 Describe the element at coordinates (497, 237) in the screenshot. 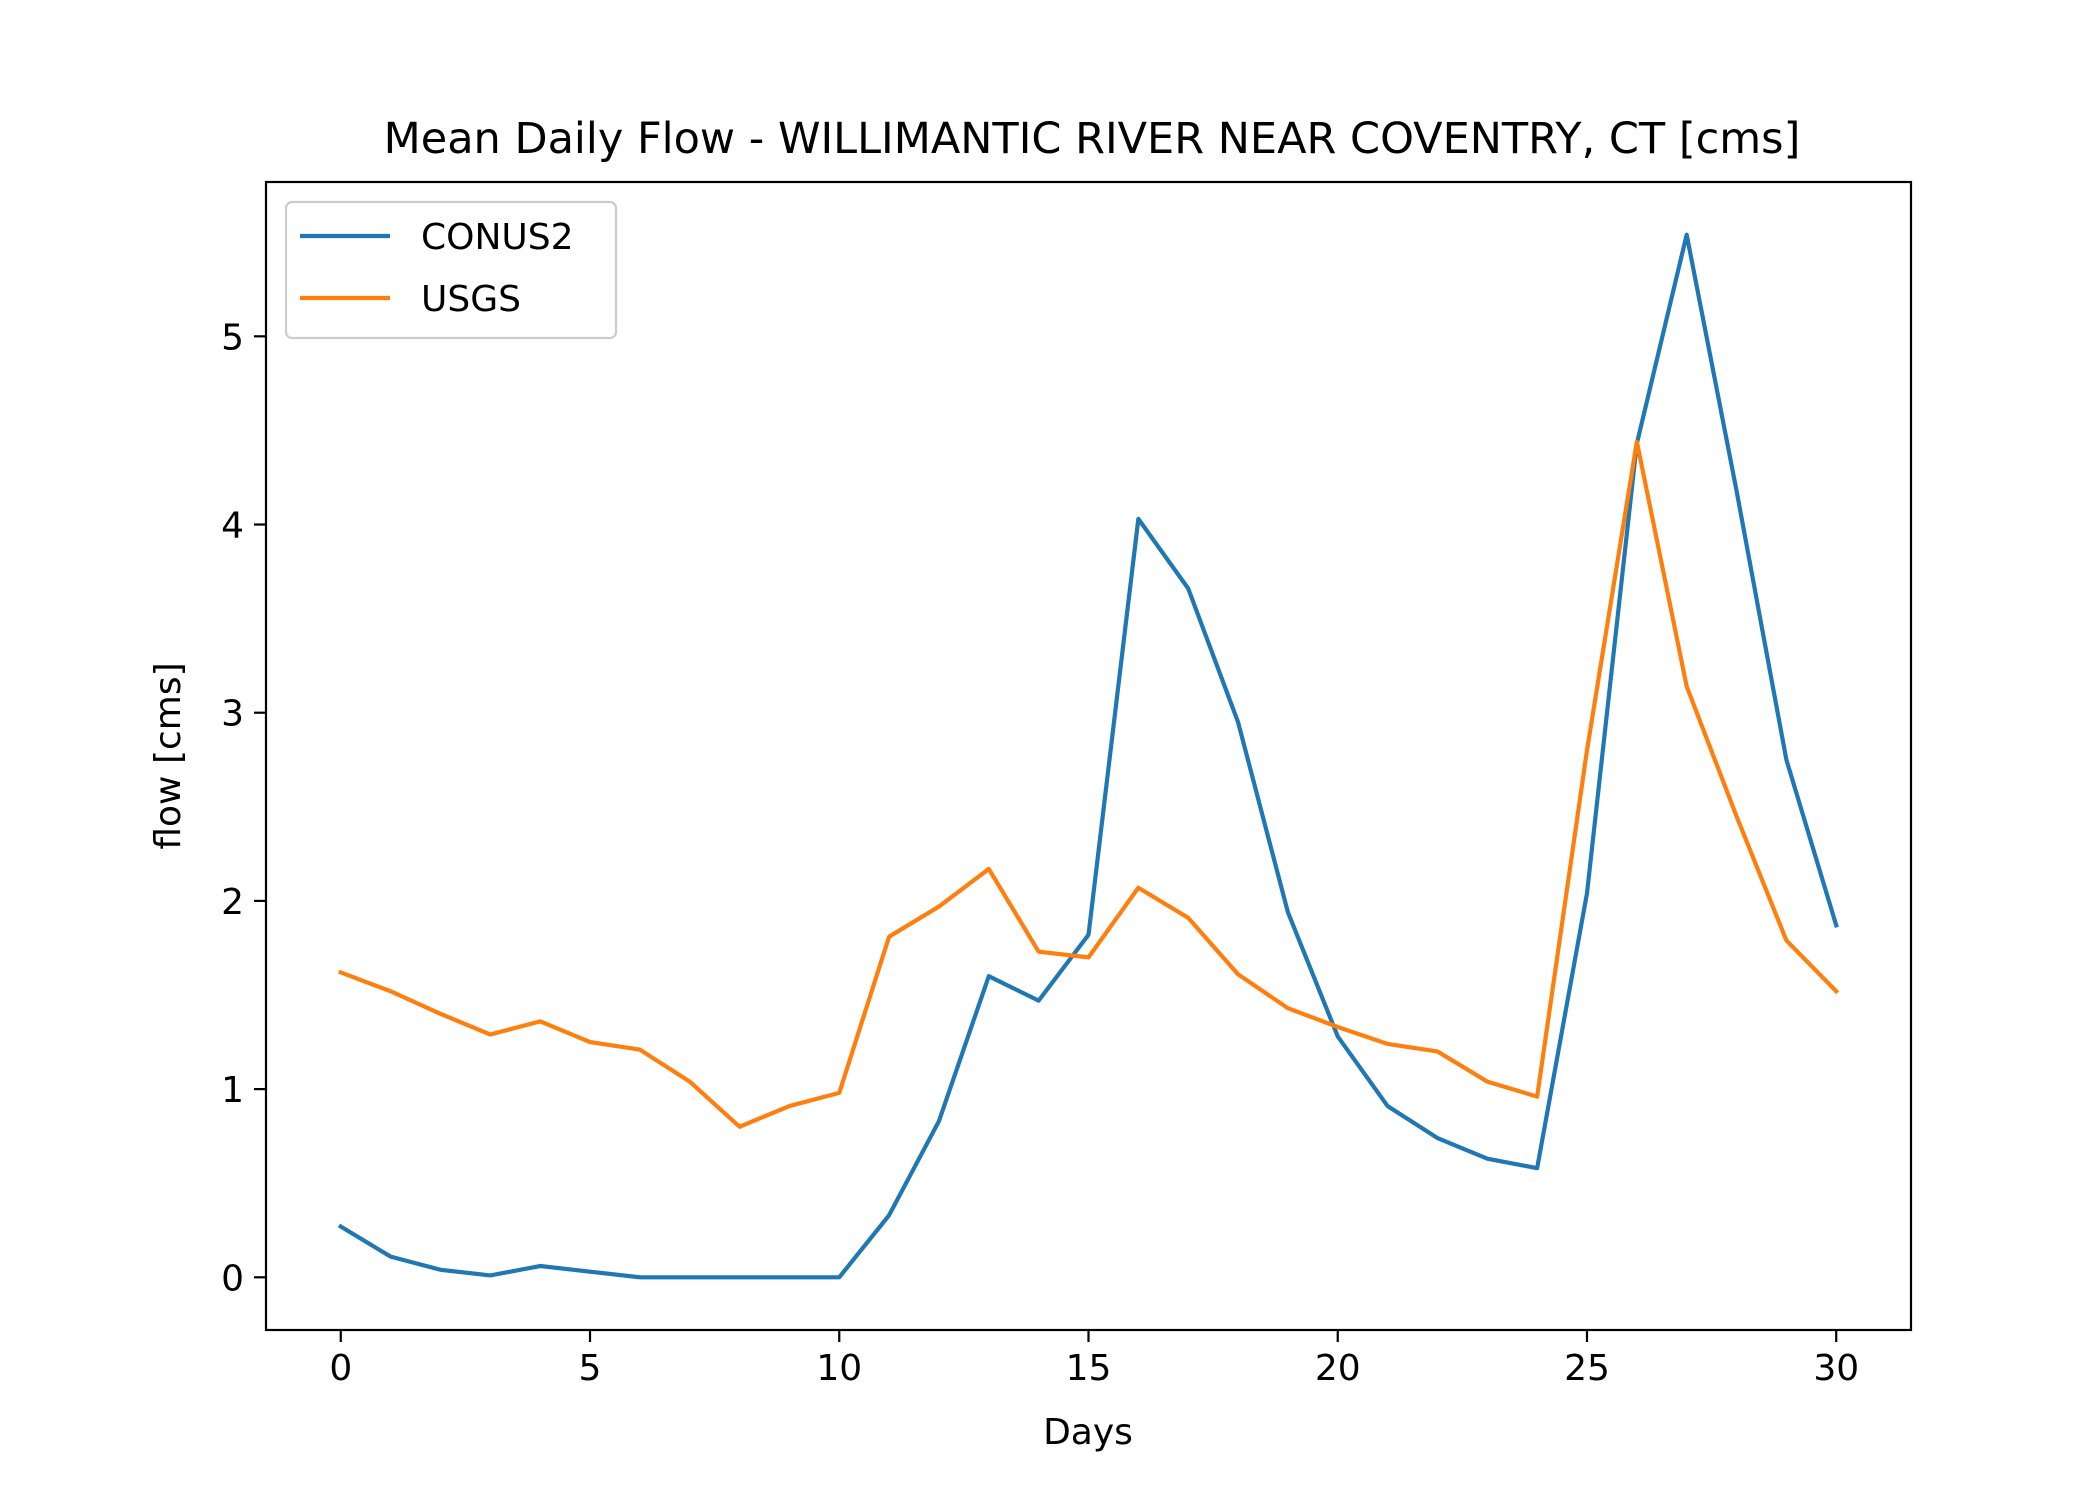

I see `legend-label-conus2: CONUS2` at that location.